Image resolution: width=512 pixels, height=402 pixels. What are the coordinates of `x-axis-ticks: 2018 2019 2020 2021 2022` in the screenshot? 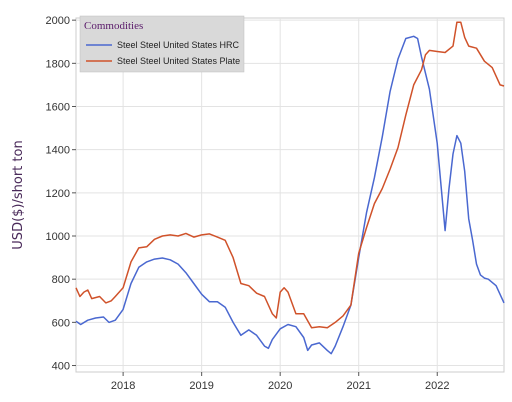 It's located at (280, 382).